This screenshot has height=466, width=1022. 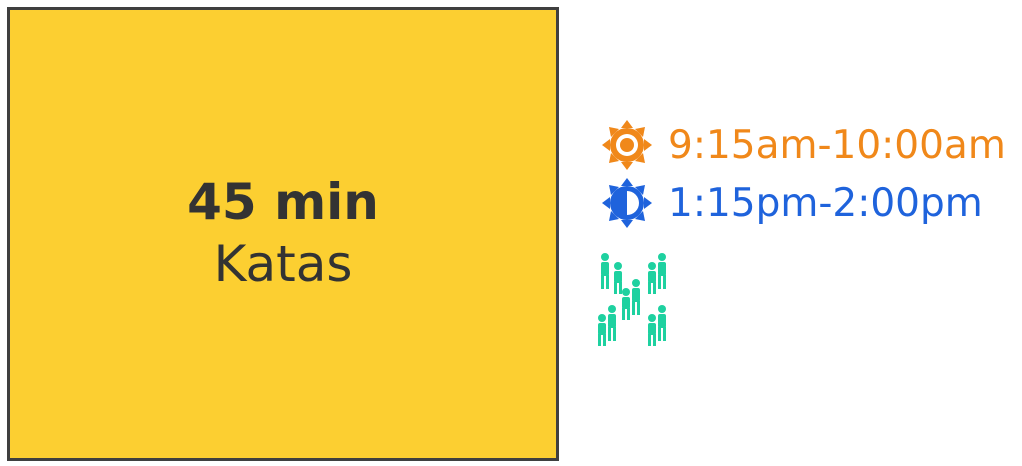 I want to click on afternoon-slot: 1:15pm-2:00pm, so click(x=791, y=203).